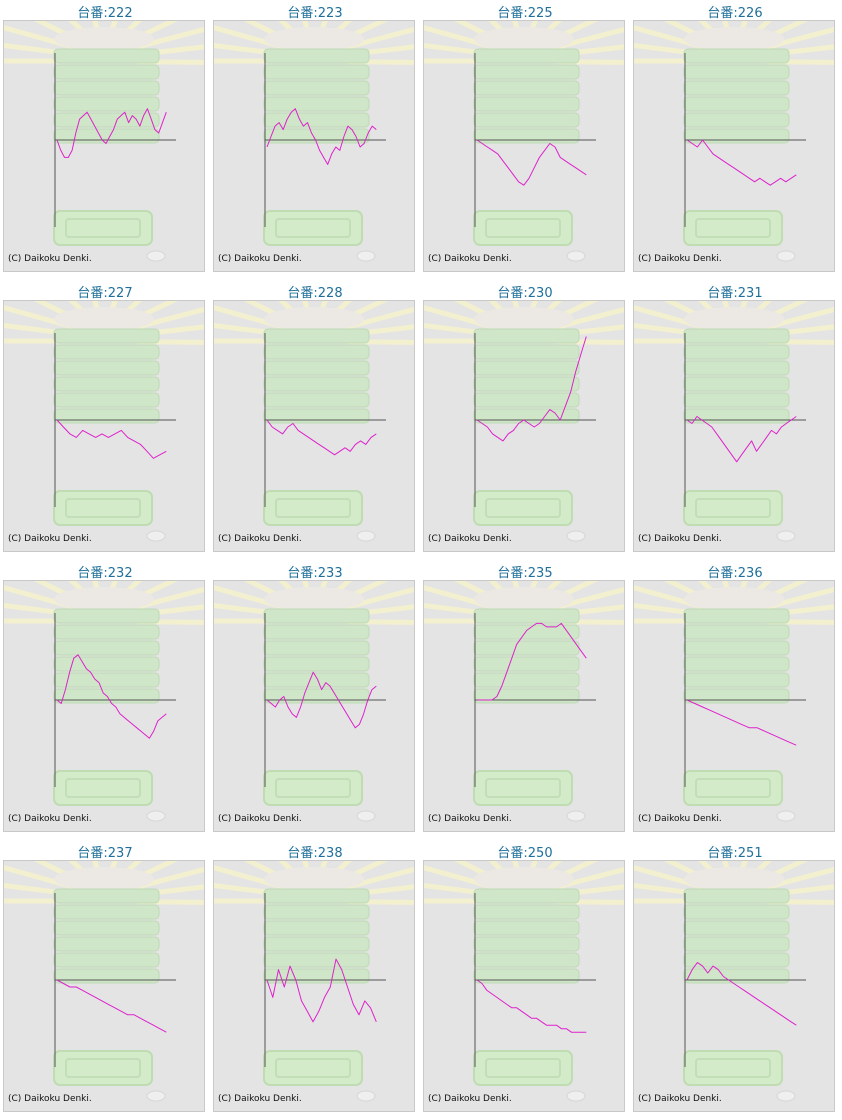  What do you see at coordinates (105, 853) in the screenshot?
I see `machine-number-title: 台番:237` at bounding box center [105, 853].